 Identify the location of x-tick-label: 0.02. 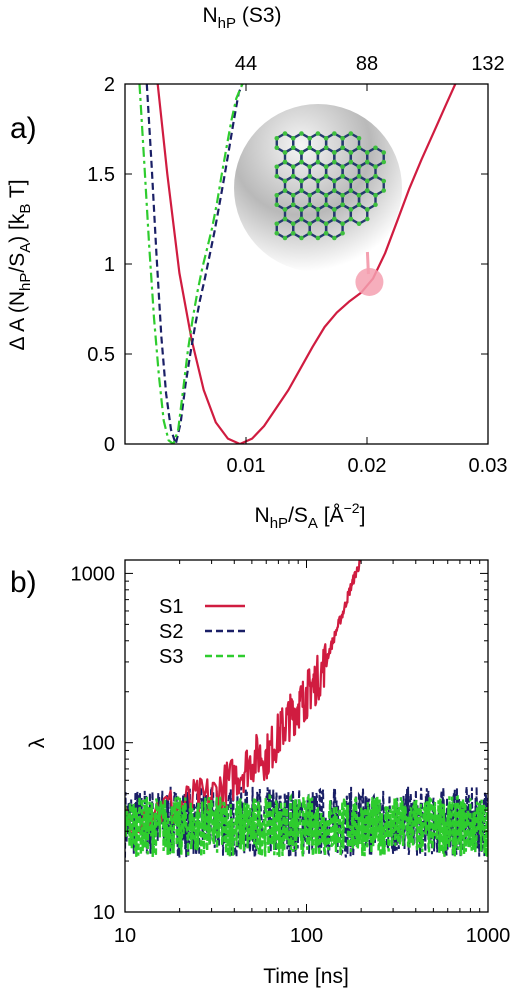
(367, 466).